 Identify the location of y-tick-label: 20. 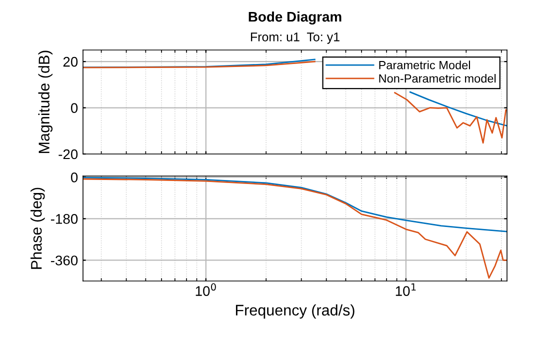
(70, 61).